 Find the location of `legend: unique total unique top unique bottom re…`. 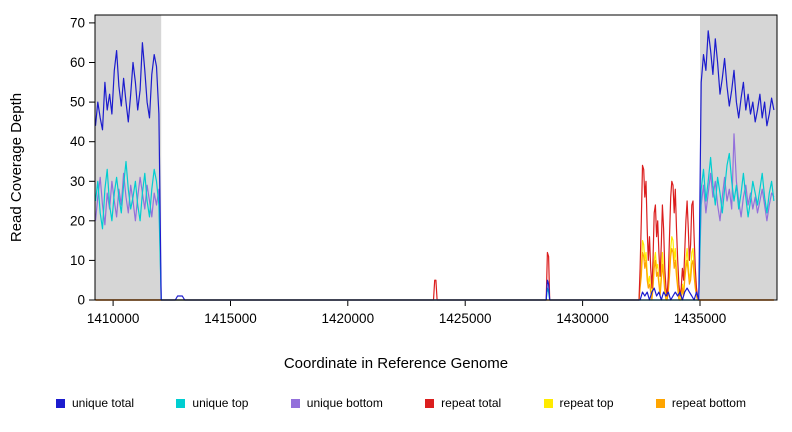

legend: unique total unique top unique bottom re… is located at coordinates (401, 403).